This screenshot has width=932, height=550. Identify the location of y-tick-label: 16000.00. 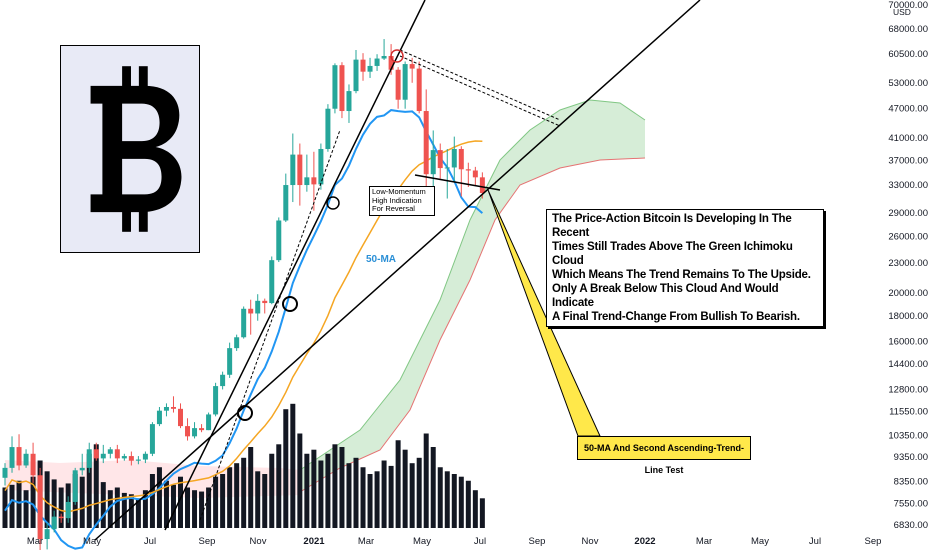
(908, 341).